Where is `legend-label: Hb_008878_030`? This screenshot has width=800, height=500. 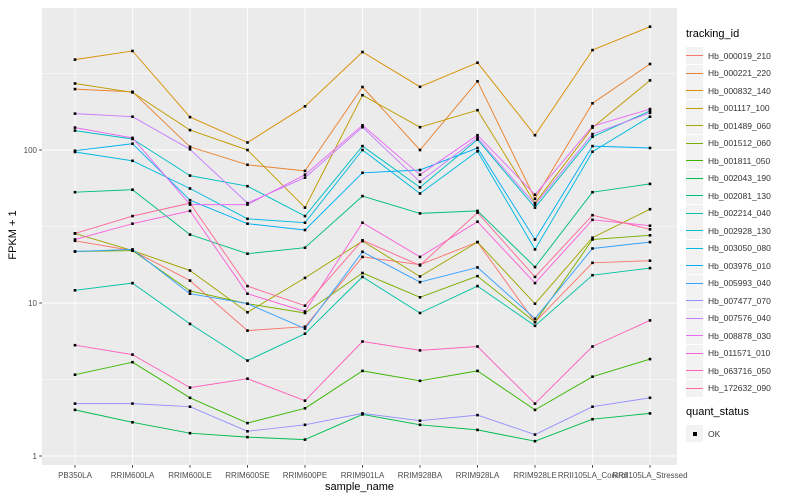
legend-label: Hb_008878_030 is located at coordinates (739, 335).